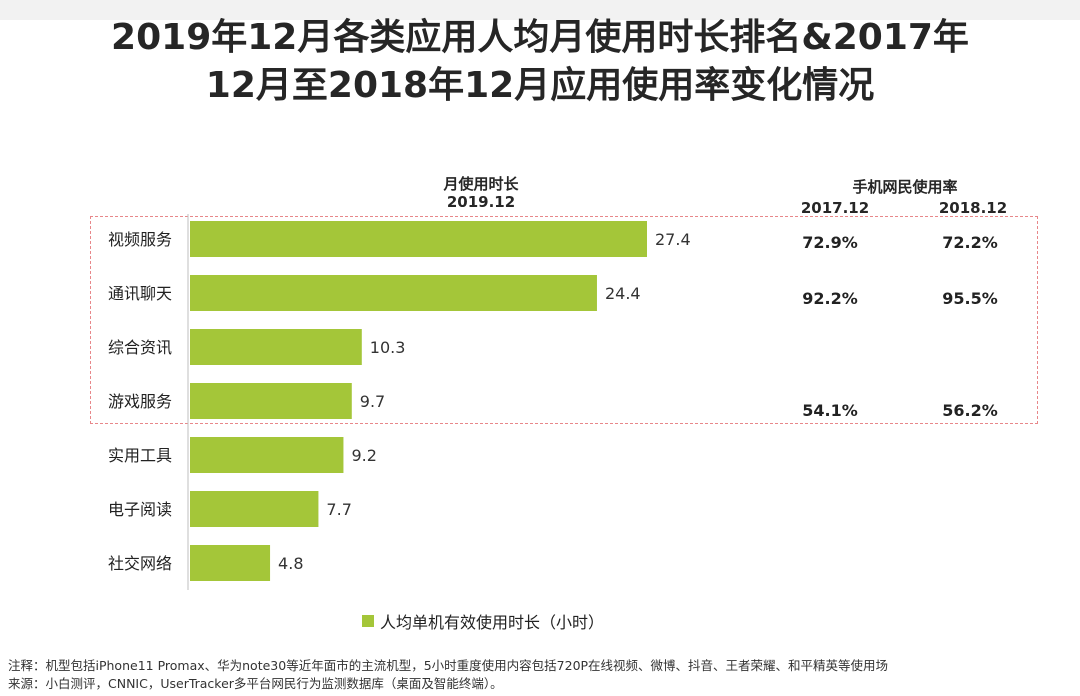  What do you see at coordinates (140, 563) in the screenshot?
I see `category-label-6: 社交网络` at bounding box center [140, 563].